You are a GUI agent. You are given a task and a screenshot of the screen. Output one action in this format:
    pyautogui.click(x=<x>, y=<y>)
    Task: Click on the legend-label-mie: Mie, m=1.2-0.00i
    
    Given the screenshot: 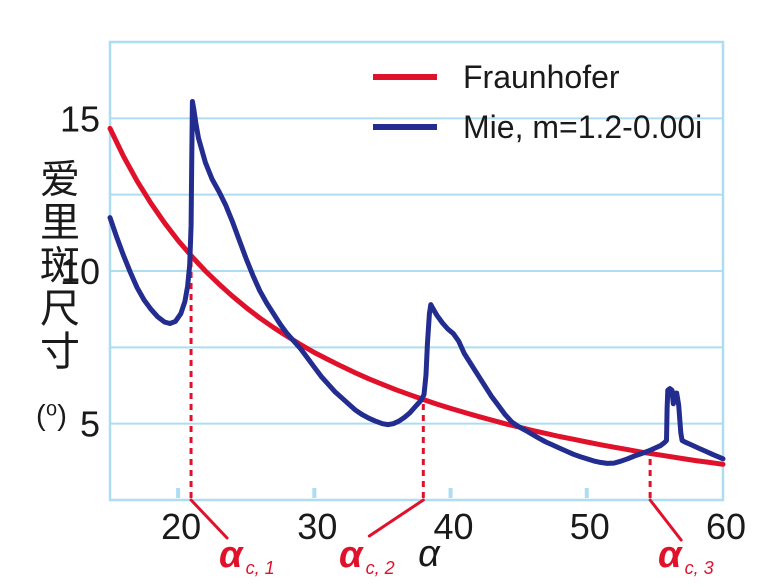 What is the action you would take?
    pyautogui.click(x=583, y=126)
    